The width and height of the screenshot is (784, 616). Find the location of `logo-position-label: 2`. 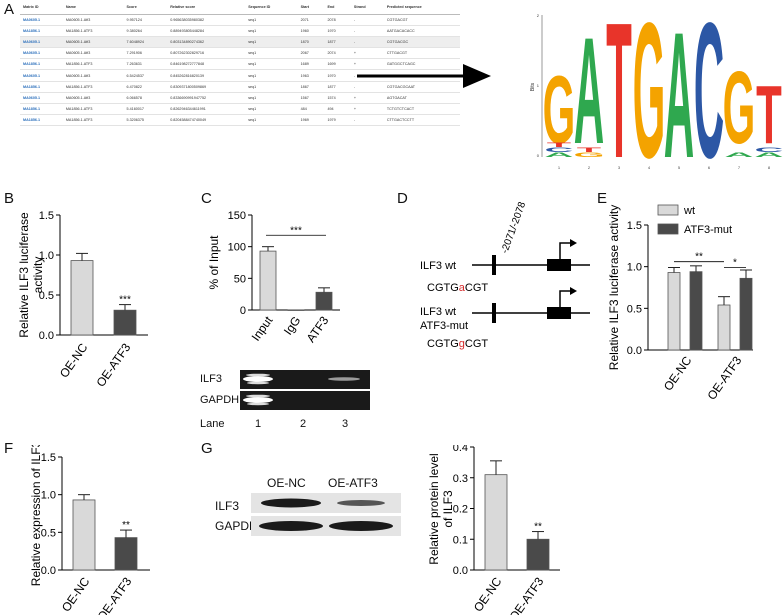

logo-position-label: 2 is located at coordinates (589, 167).